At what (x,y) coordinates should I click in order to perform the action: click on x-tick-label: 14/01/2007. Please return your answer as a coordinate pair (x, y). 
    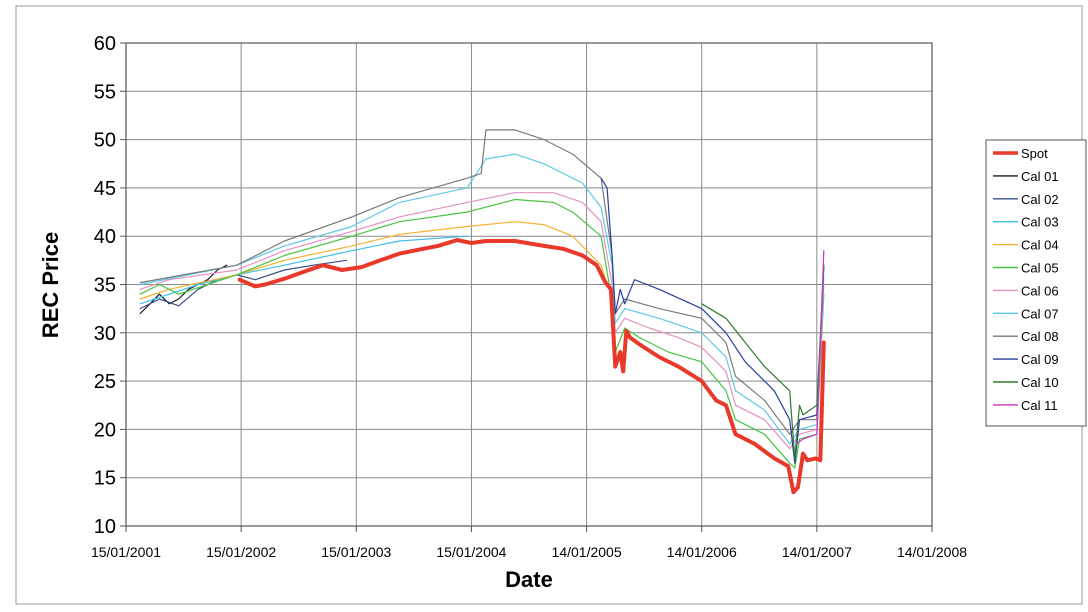
    Looking at the image, I should click on (817, 552).